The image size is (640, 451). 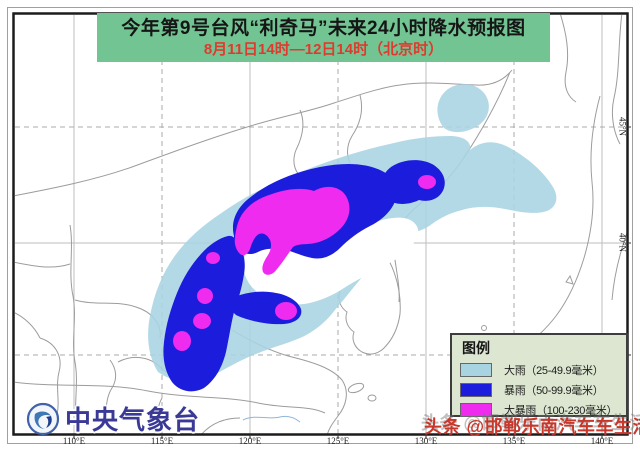 I want to click on map-title: 今年第9号台风“利奇马”未来24小时降水预报图, so click(x=323, y=28).